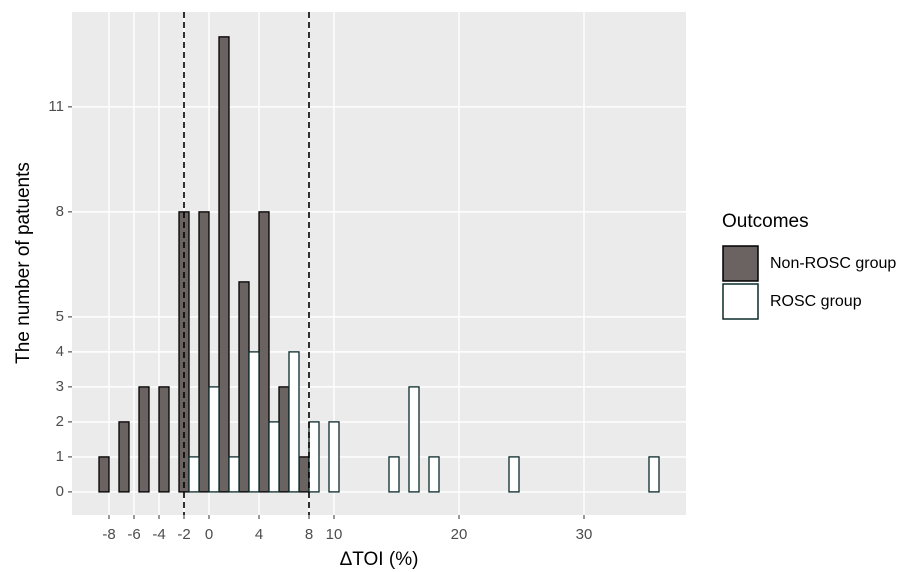 The image size is (920, 572). Describe the element at coordinates (379, 559) in the screenshot. I see `x-axis-title: ΔTOI (%)` at that location.